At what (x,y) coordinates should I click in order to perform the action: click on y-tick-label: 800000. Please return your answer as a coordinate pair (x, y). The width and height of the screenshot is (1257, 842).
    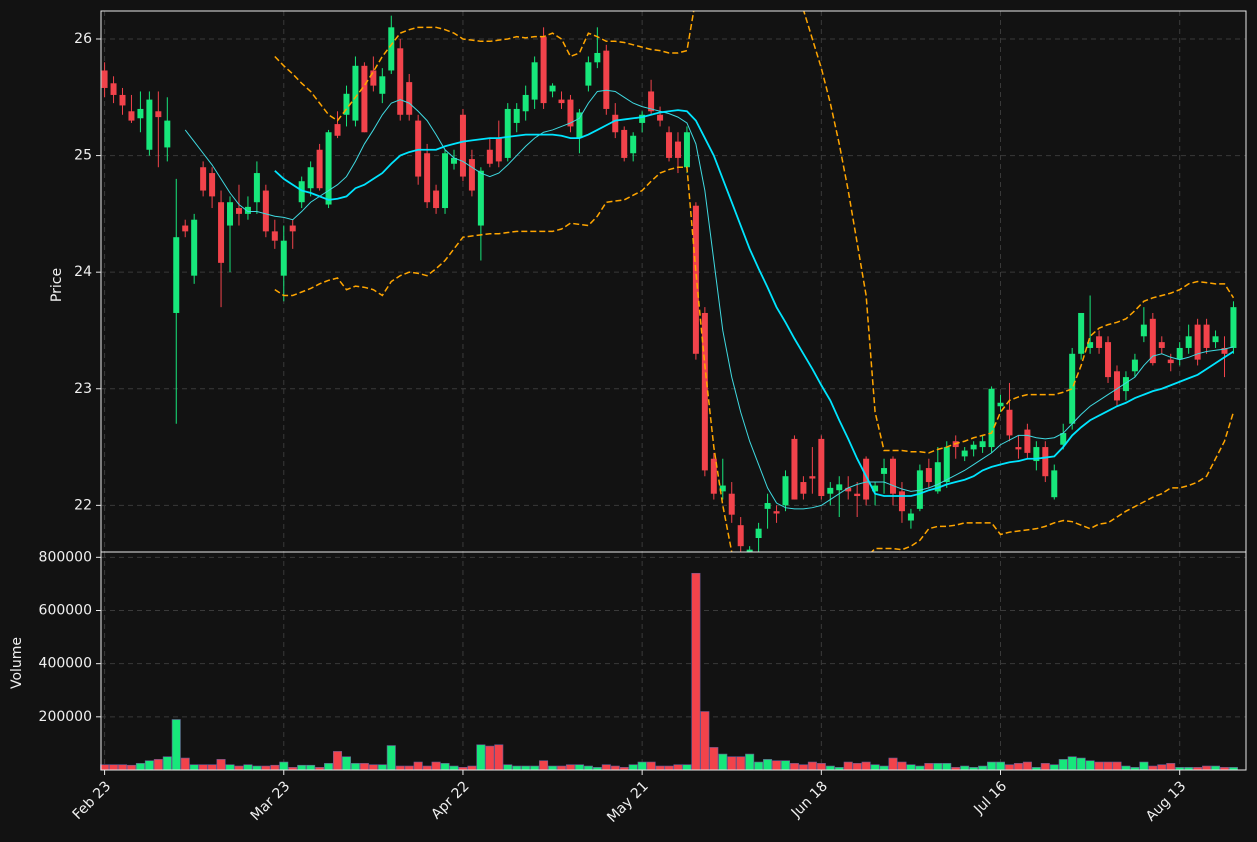
    Looking at the image, I should click on (65, 557).